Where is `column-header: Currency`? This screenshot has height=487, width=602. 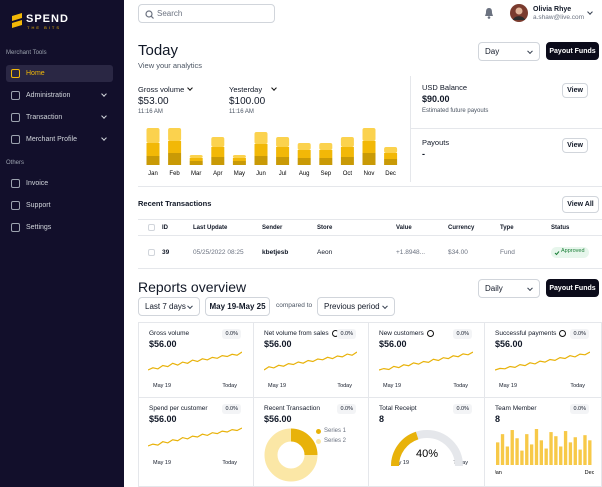 column-header: Currency is located at coordinates (461, 228).